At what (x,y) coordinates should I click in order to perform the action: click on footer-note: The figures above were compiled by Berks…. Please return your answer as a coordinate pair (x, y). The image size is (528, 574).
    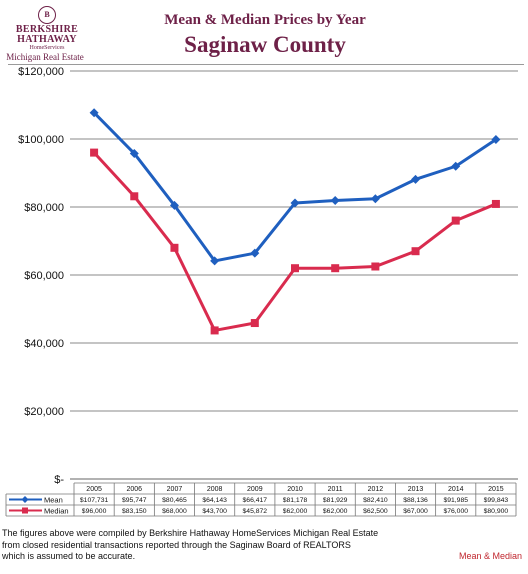
    Looking at the image, I should click on (190, 545).